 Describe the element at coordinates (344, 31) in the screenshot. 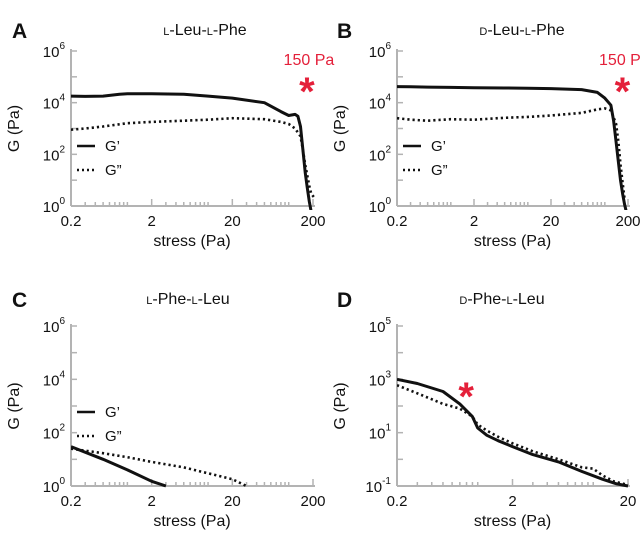

I see `panel-letter: B` at that location.